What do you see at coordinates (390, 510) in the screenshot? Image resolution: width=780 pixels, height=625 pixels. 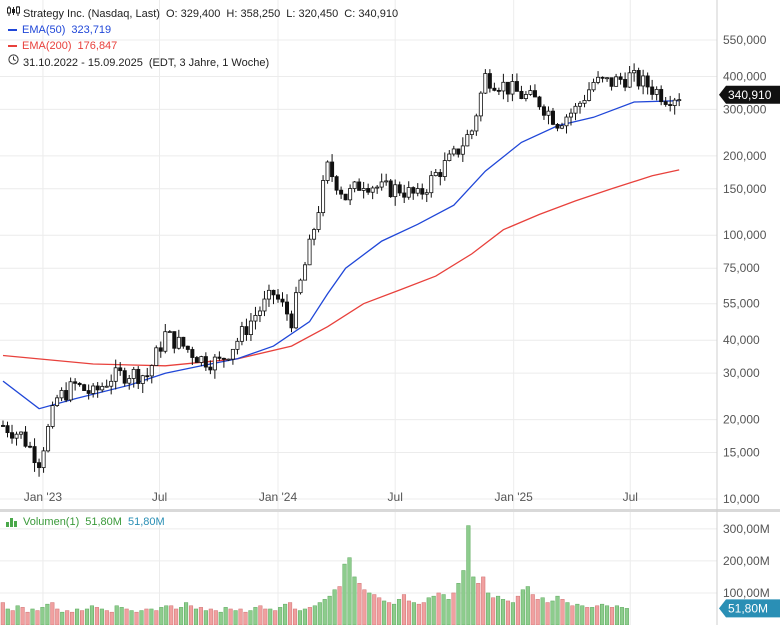 I see `pane-separator` at bounding box center [390, 510].